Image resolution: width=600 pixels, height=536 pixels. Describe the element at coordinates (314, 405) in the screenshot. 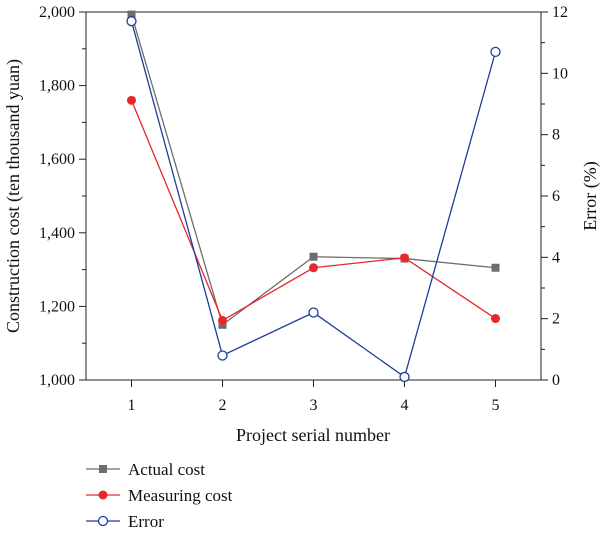

I see `x-tick-label: 3` at that location.